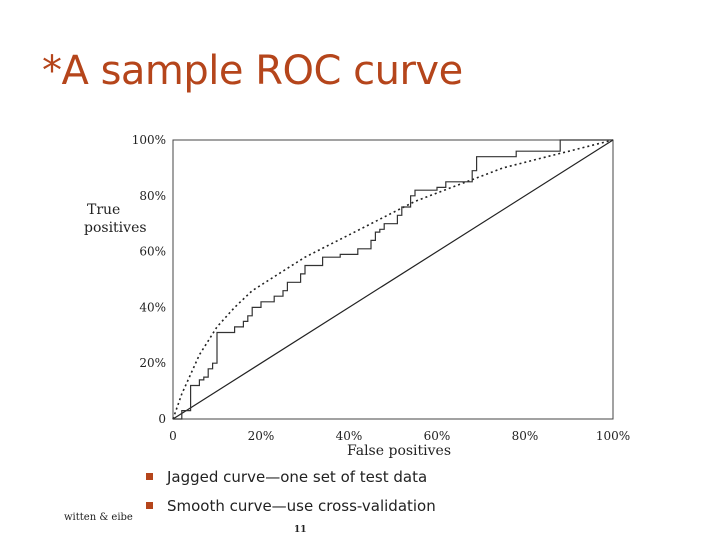 This screenshot has width=720, height=540. What do you see at coordinates (152, 252) in the screenshot?
I see `y-tick-label: 60%` at bounding box center [152, 252].